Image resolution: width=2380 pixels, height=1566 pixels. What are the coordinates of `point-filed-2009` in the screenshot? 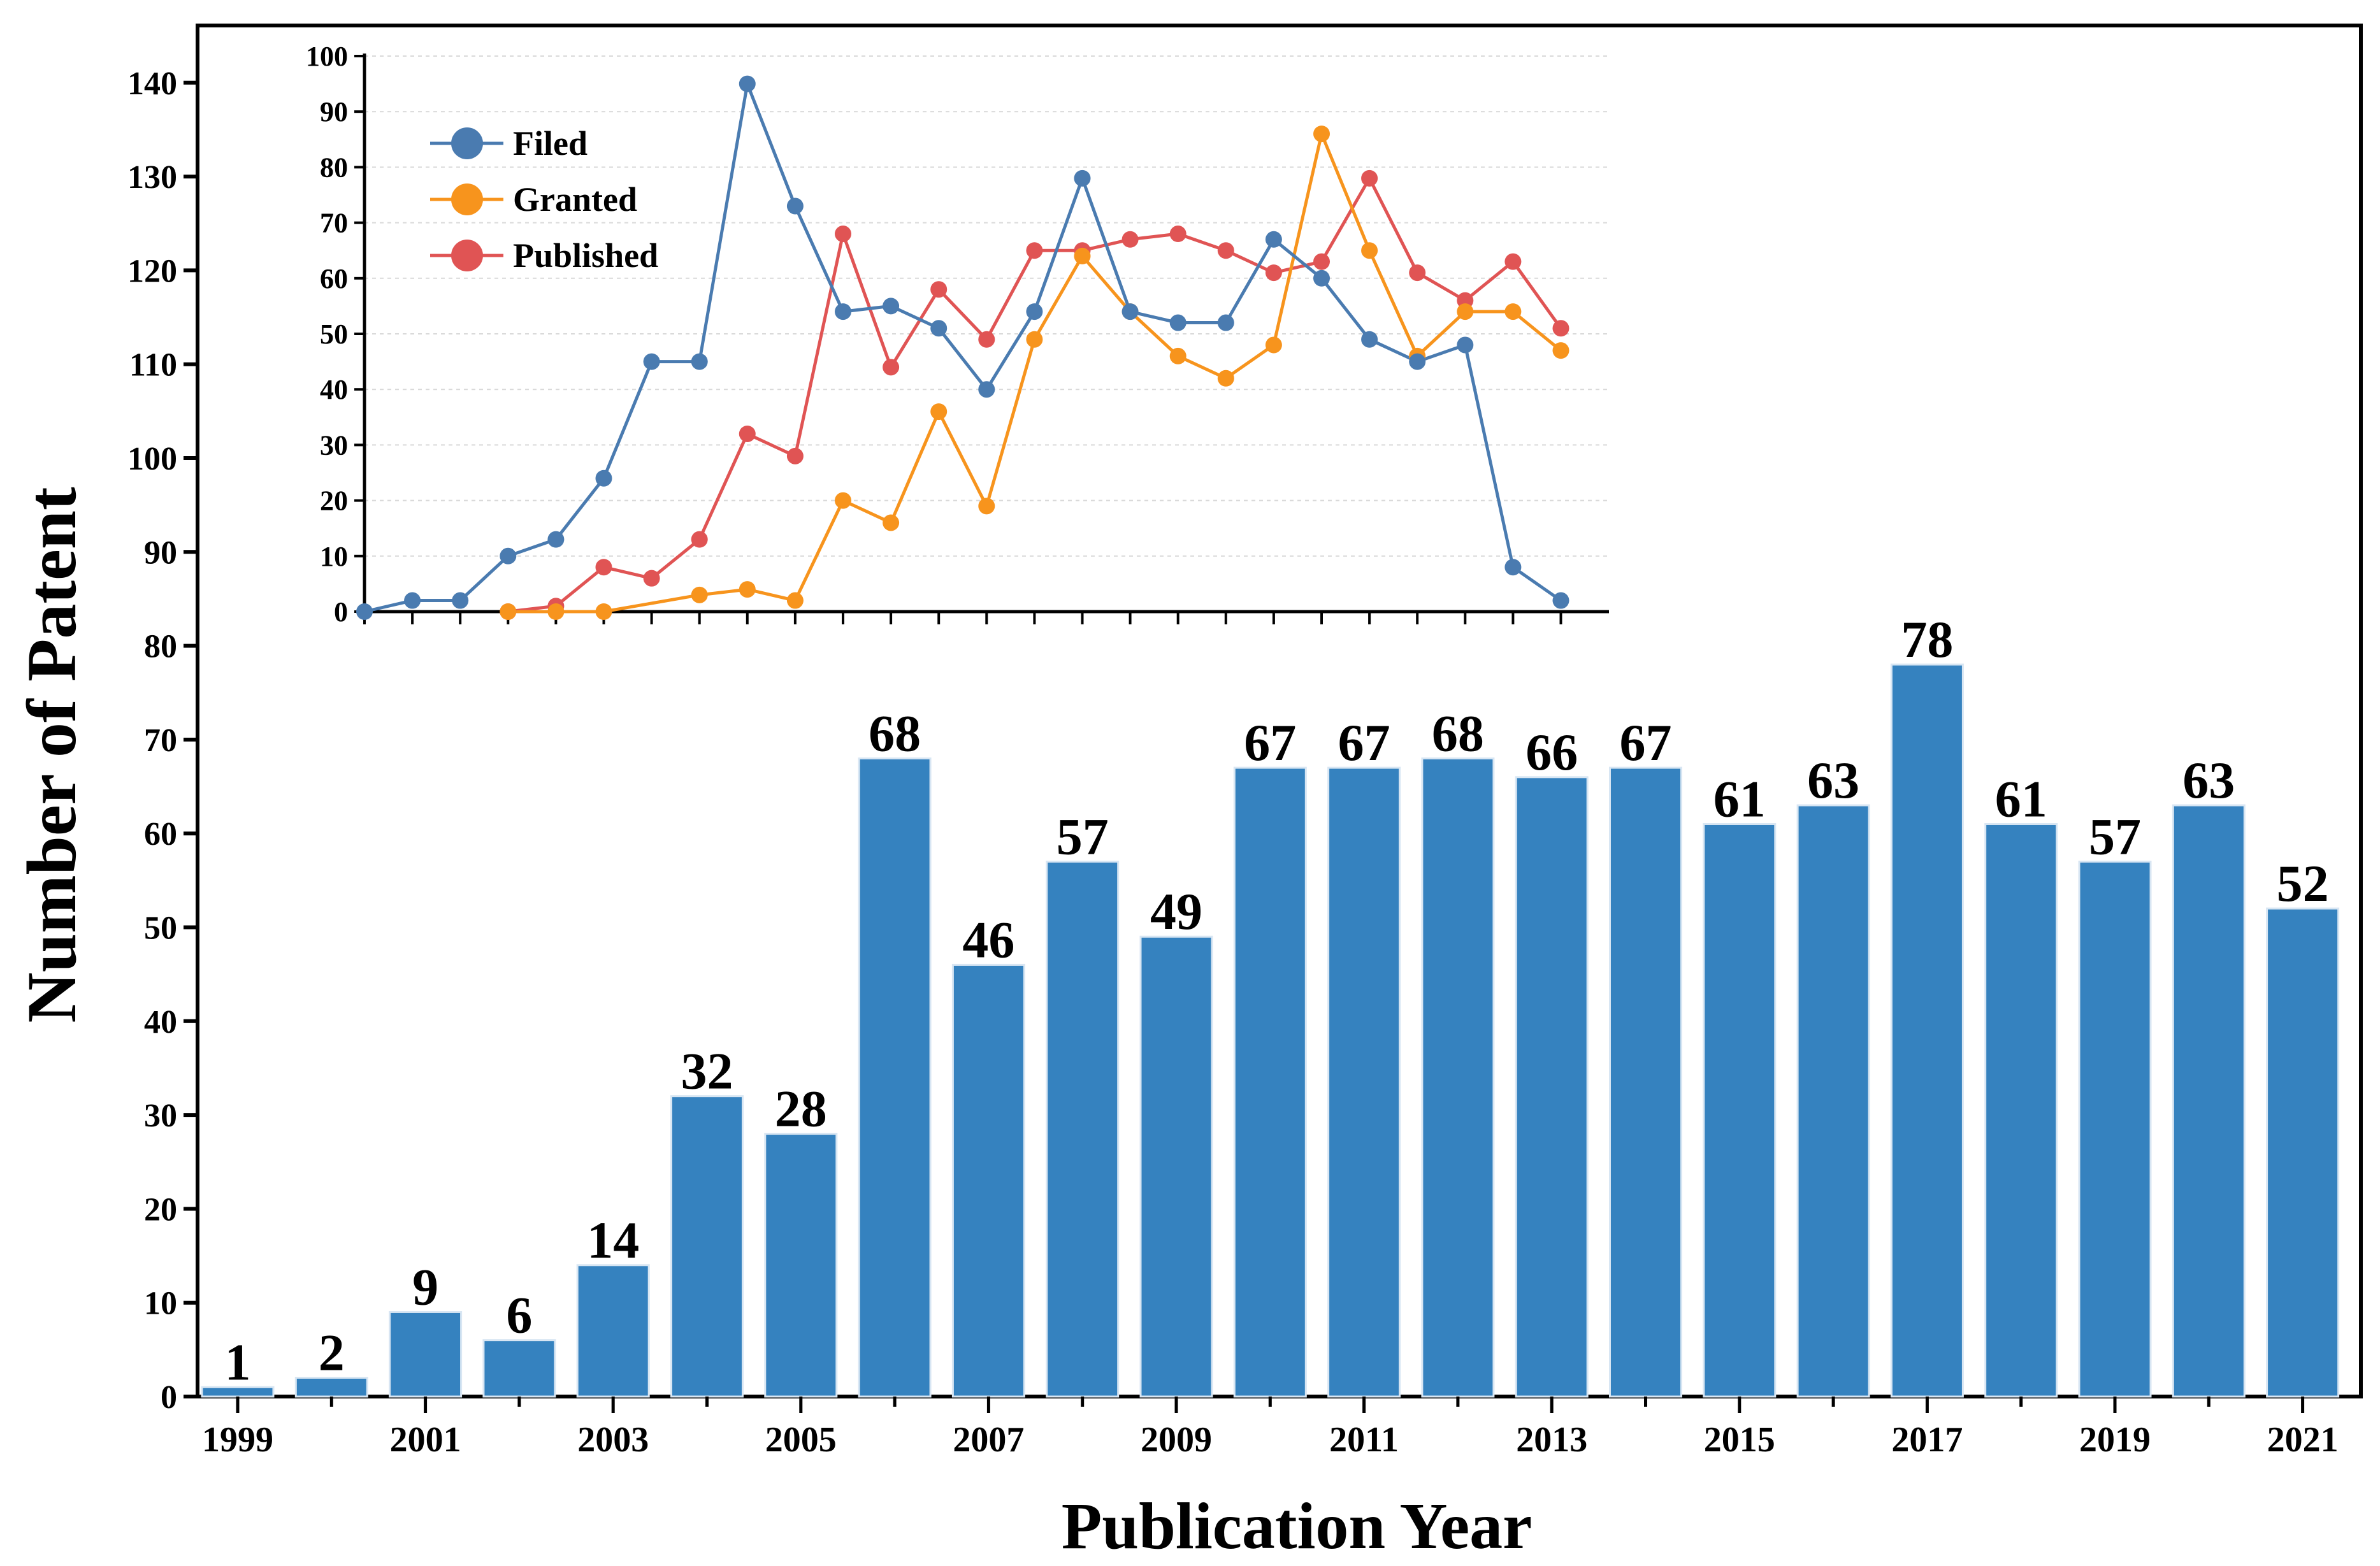 It's located at (987, 389).